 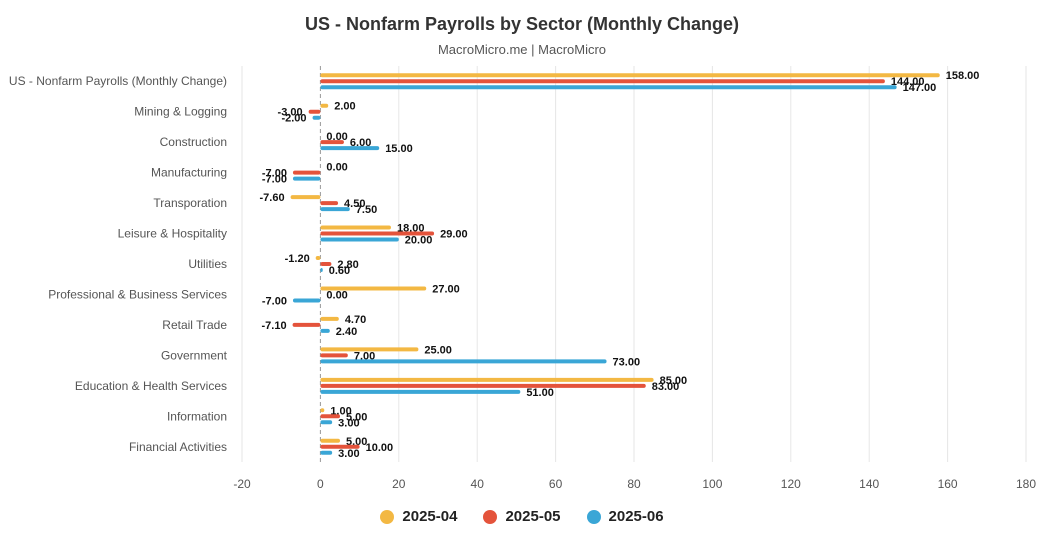 What do you see at coordinates (118, 81) in the screenshot?
I see `category-label: US - Nonfarm Payrolls (Monthly Change)` at bounding box center [118, 81].